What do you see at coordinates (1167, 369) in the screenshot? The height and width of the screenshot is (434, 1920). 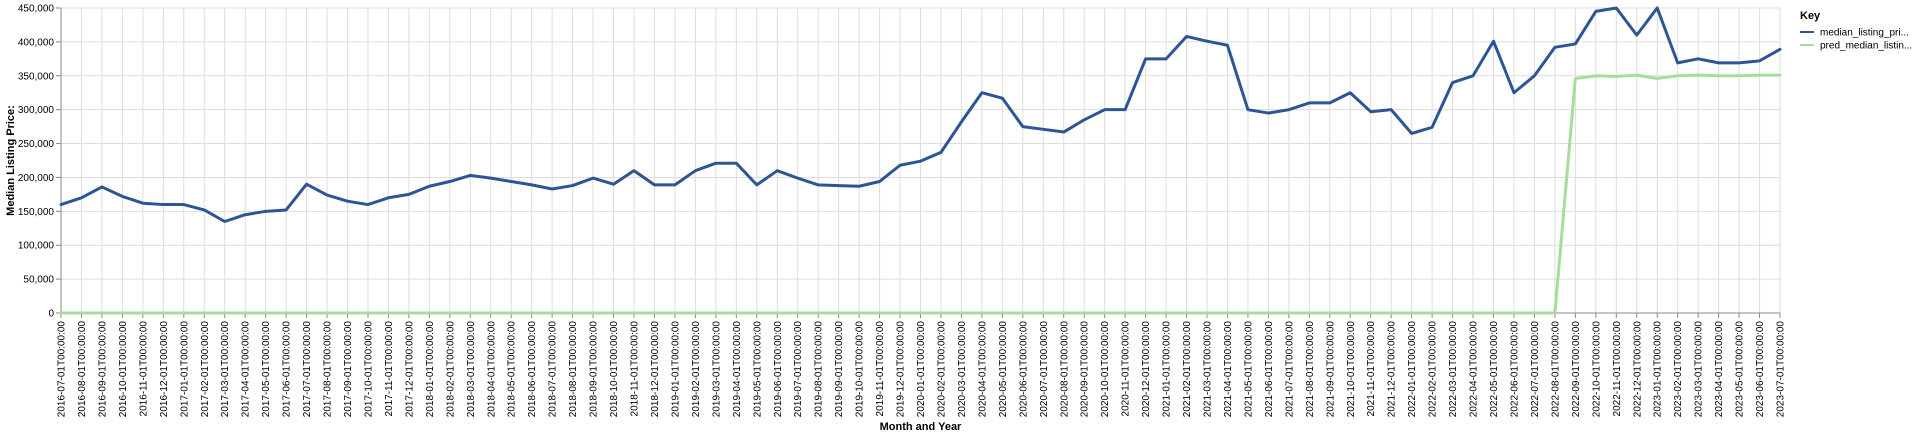 I see `x-tick-label: 2021-01-01T00:00:00` at bounding box center [1167, 369].